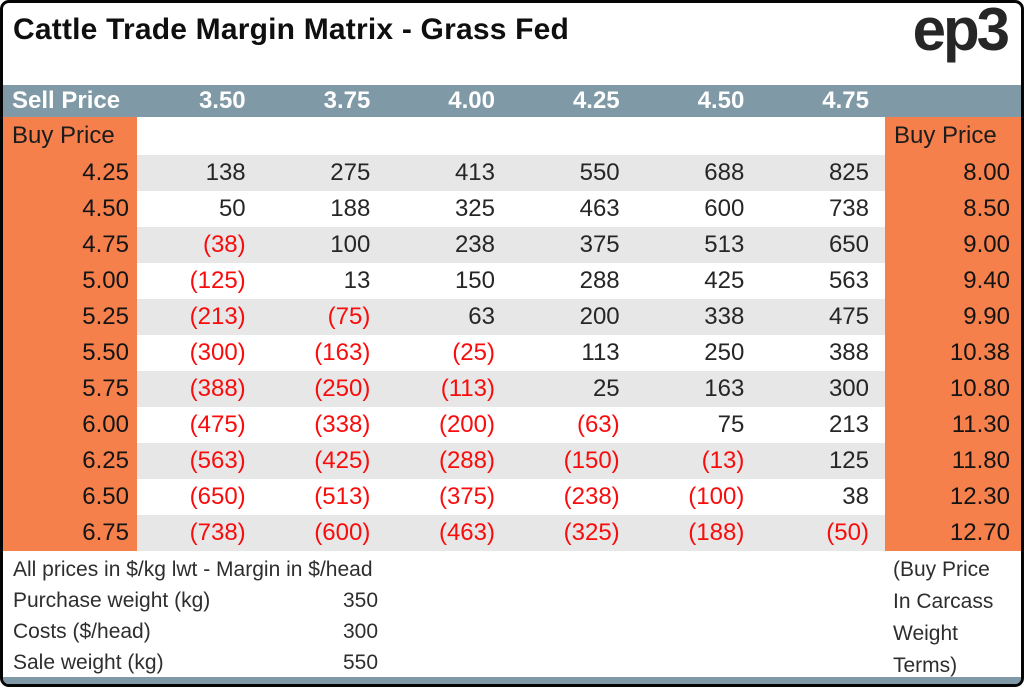  Describe the element at coordinates (199, 461) in the screenshot. I see `margin-cell: (563)` at that location.